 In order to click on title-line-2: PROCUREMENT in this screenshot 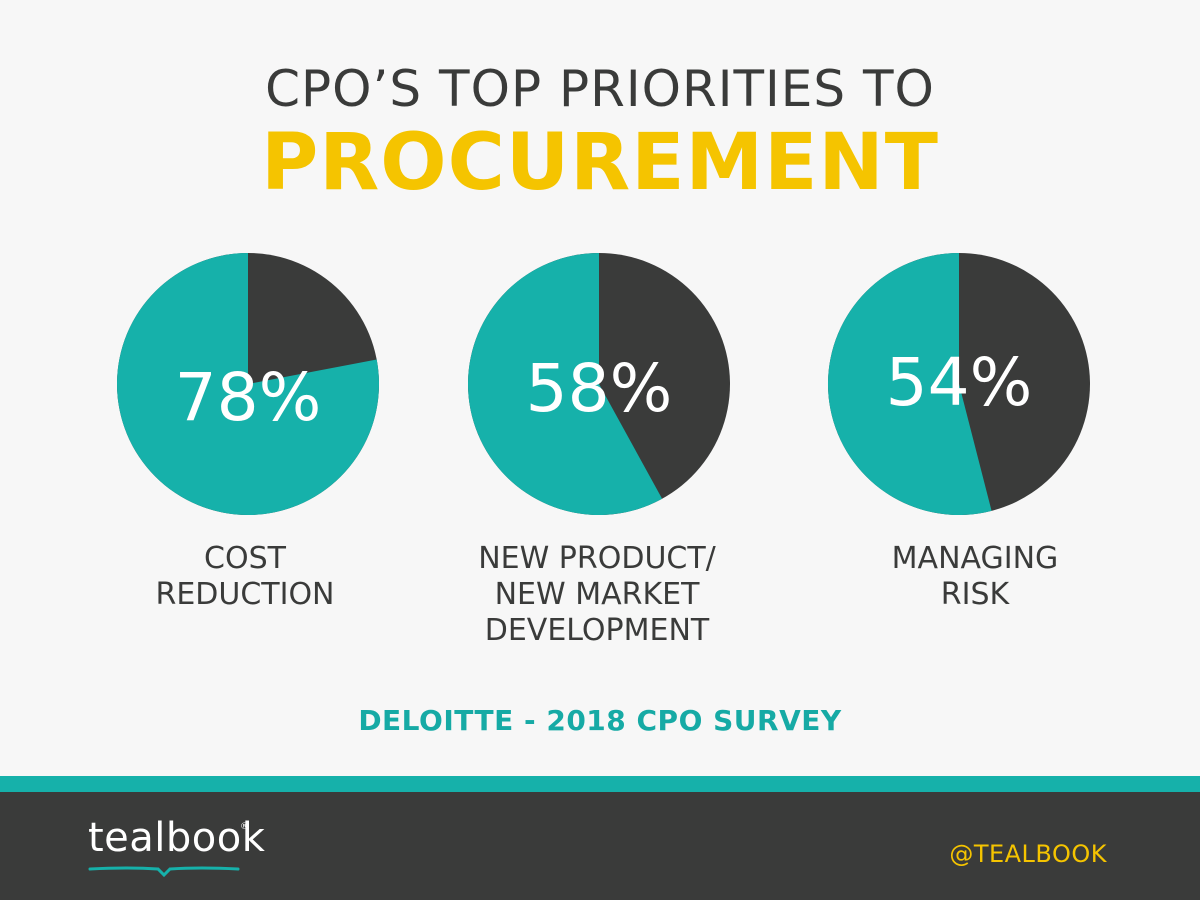, I will do `click(600, 163)`.